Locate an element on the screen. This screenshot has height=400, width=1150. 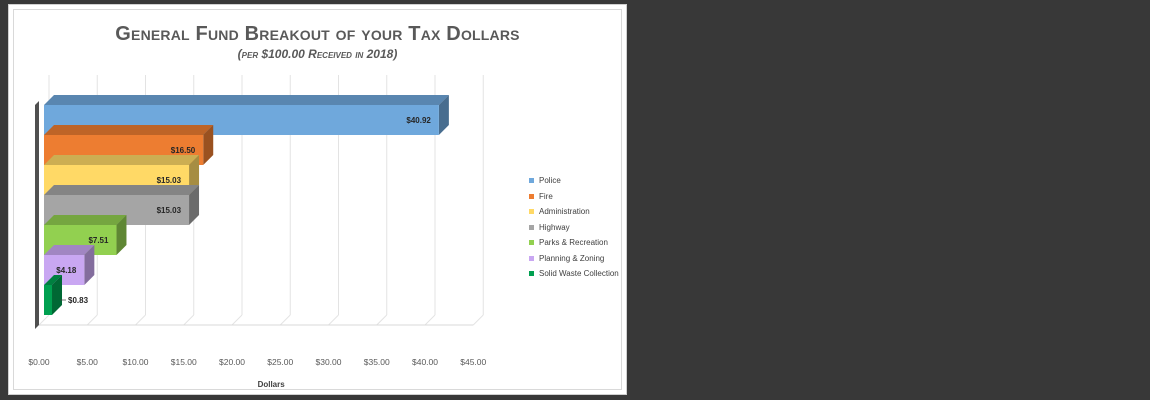
data-label: $4.18 is located at coordinates (66, 270).